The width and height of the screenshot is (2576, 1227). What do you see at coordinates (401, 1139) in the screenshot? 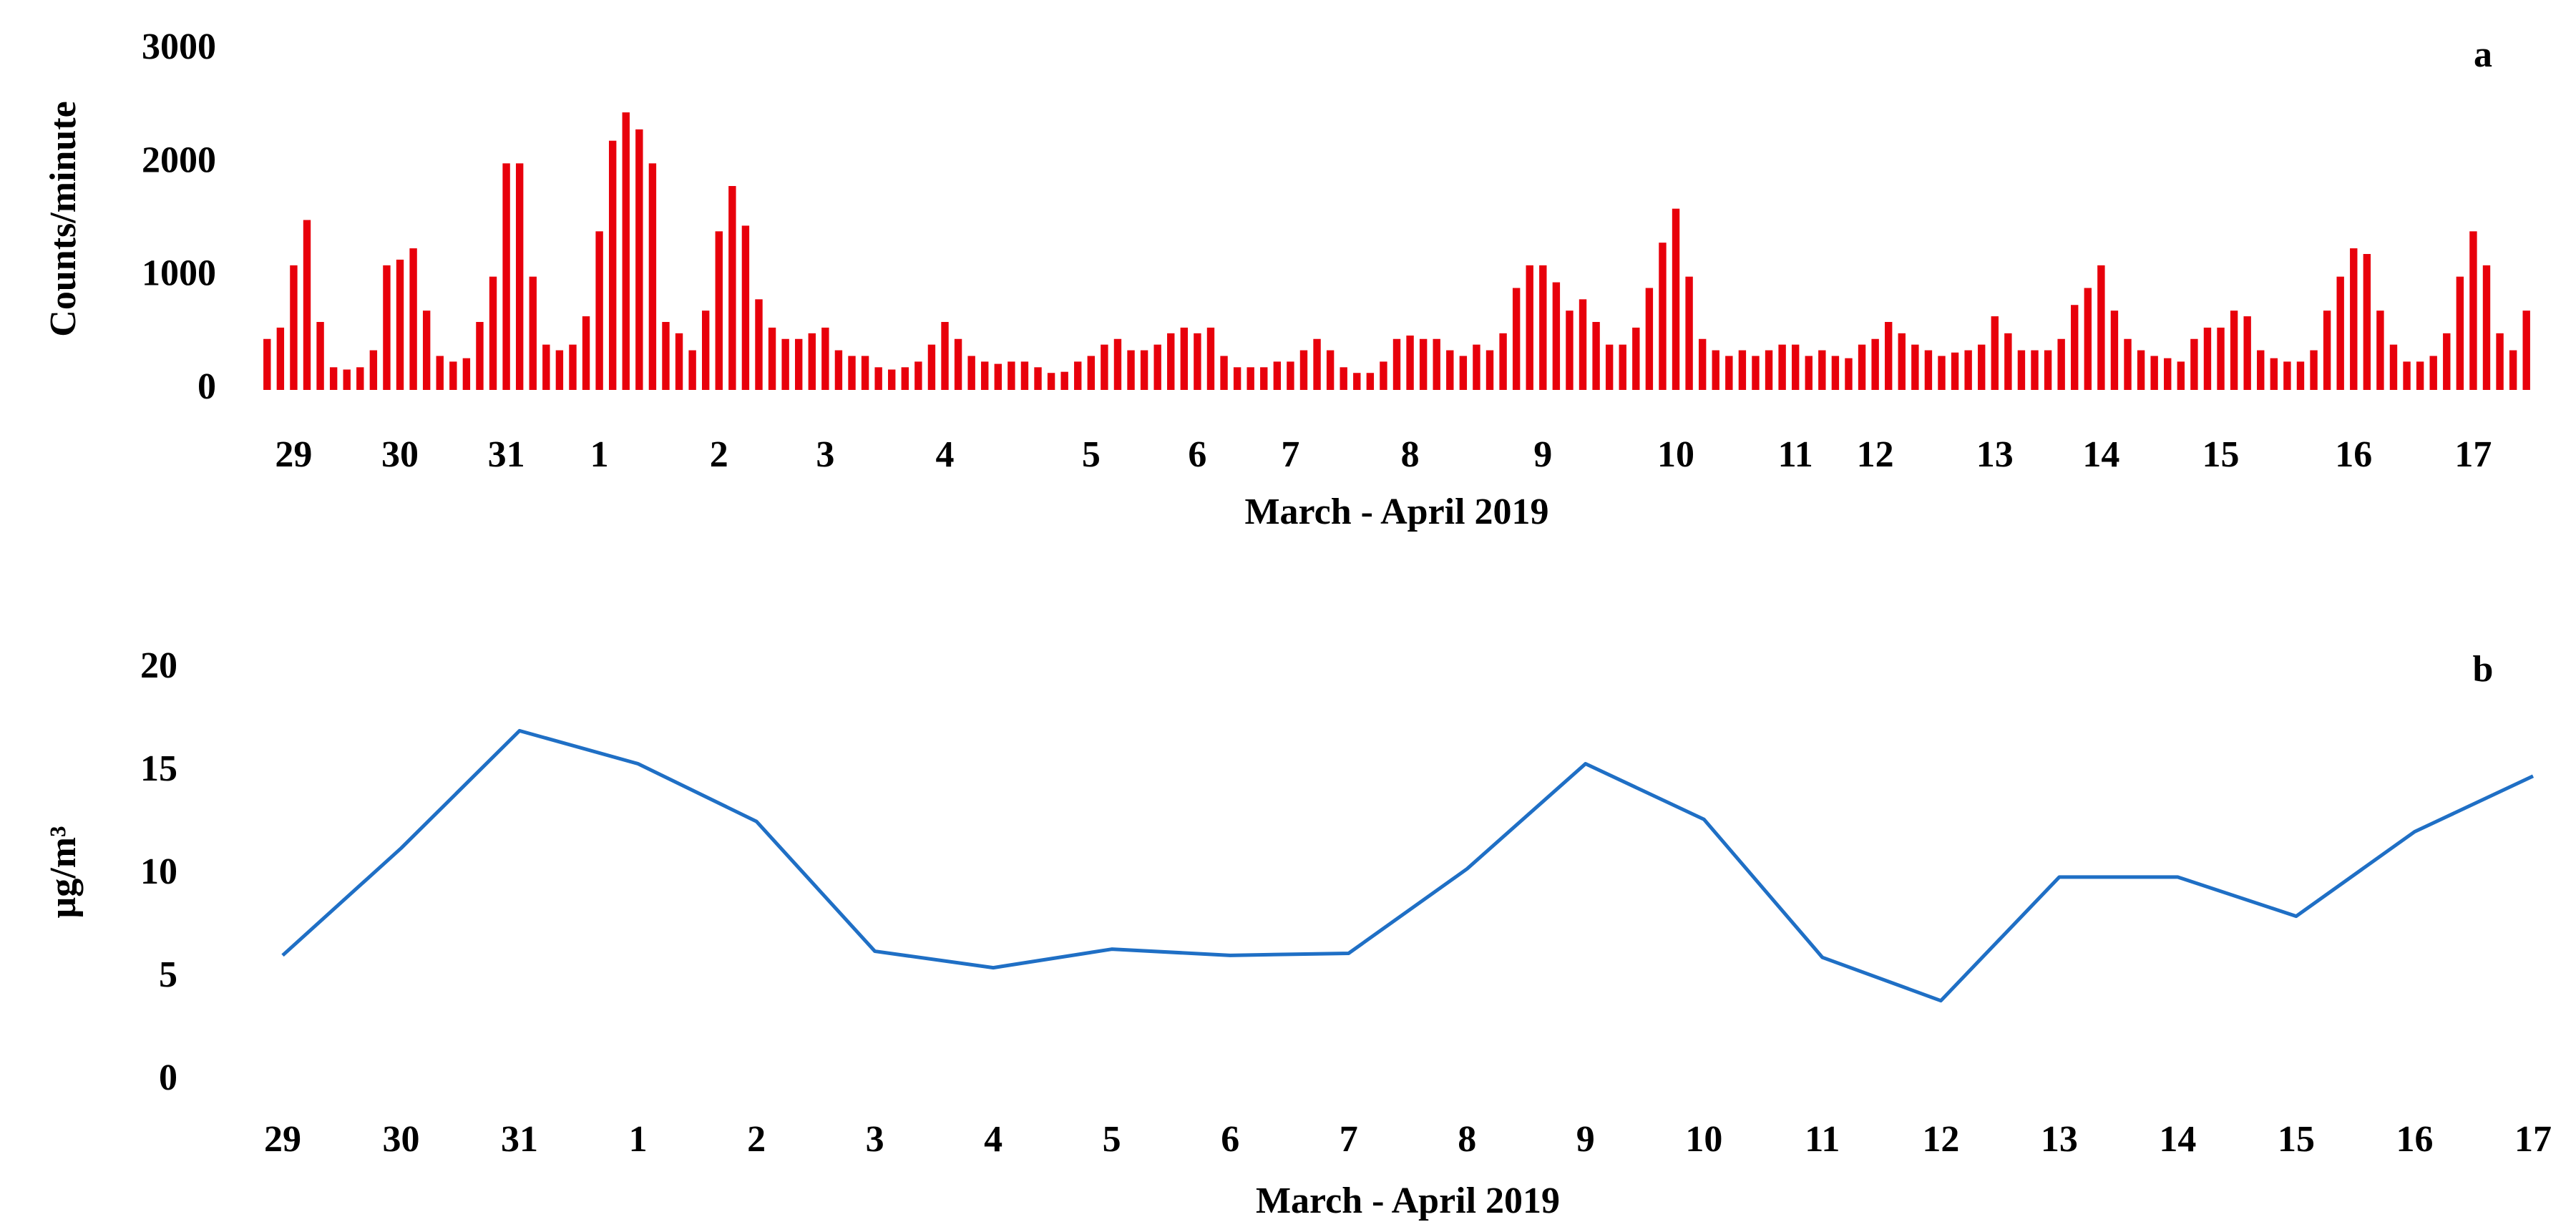
I see `x-tick-label: 30` at bounding box center [401, 1139].